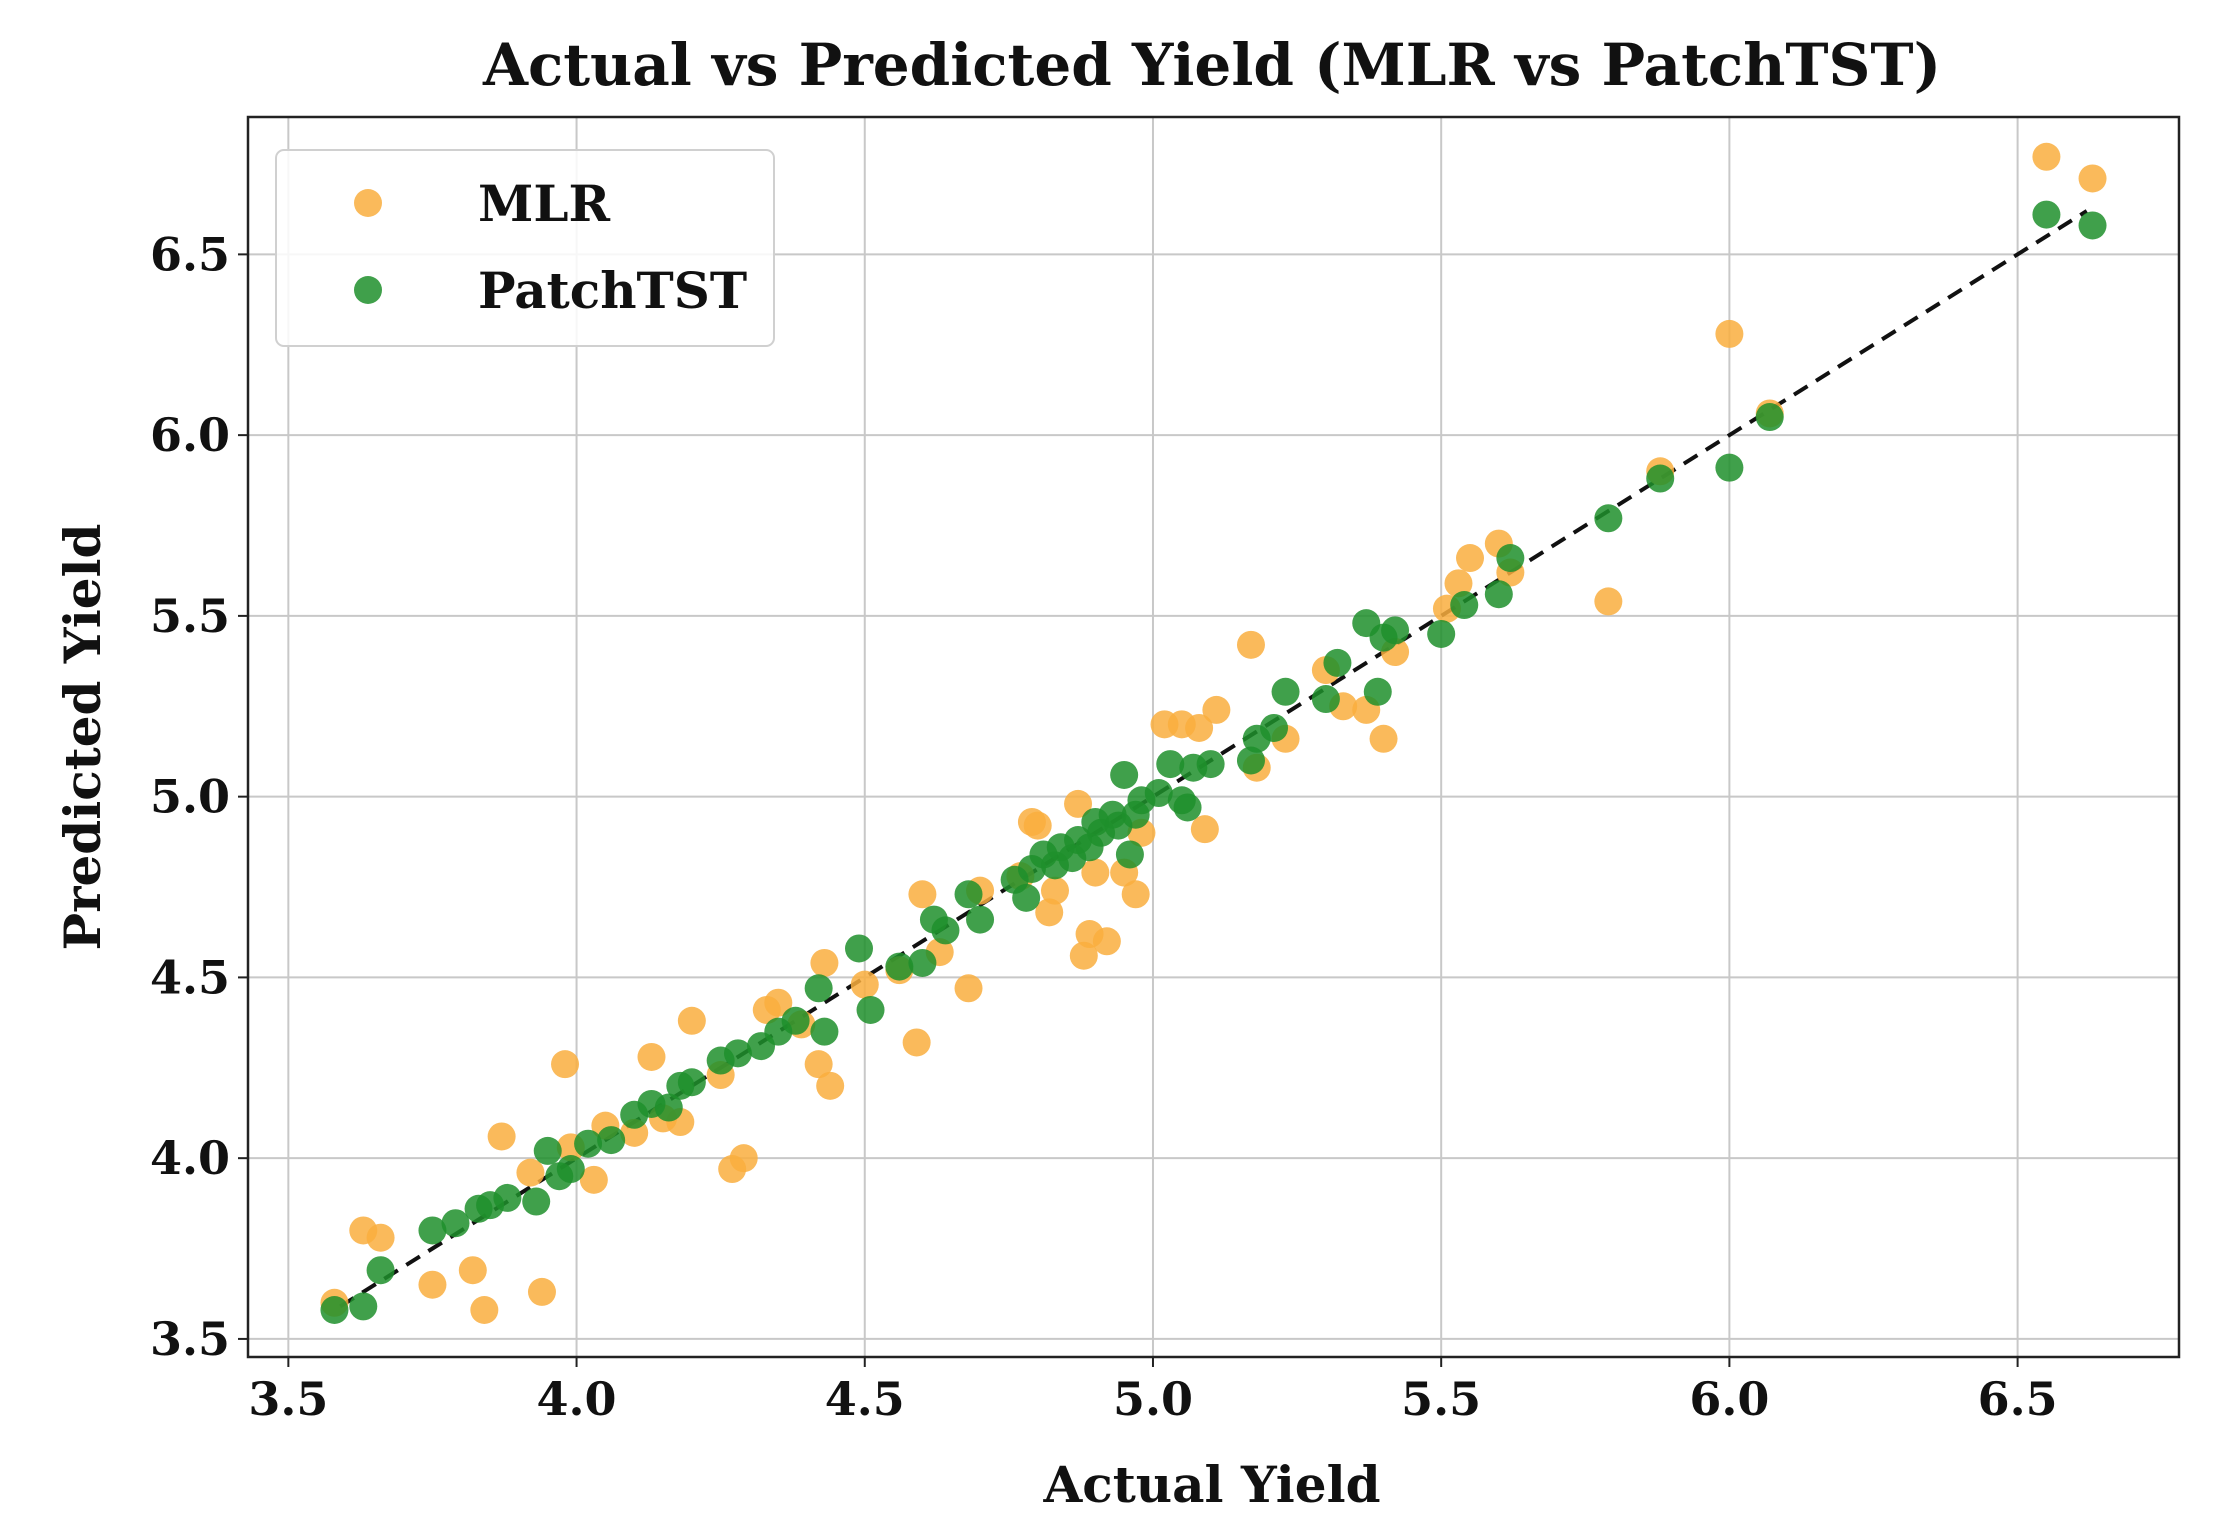  What do you see at coordinates (1729, 1399) in the screenshot?
I see `x-tick-label: 6.0` at bounding box center [1729, 1399].